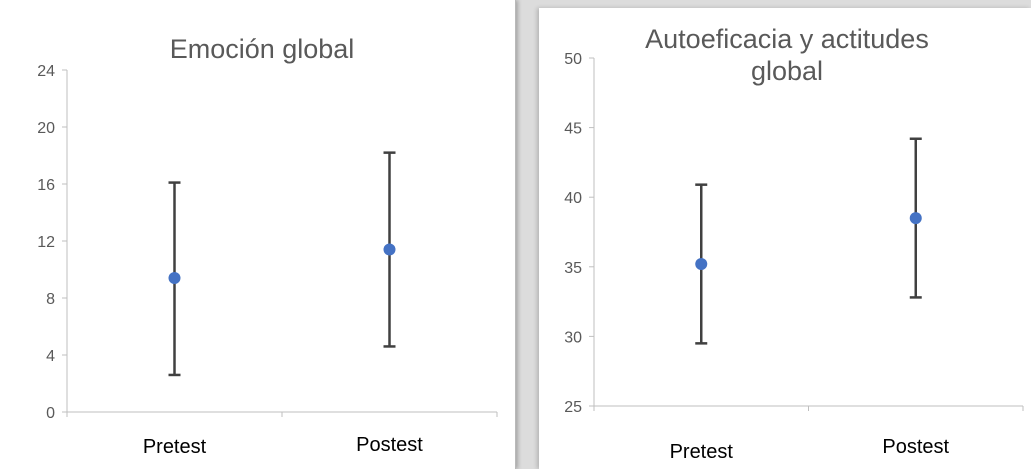 This screenshot has width=1031, height=469. What do you see at coordinates (573, 129) in the screenshot?
I see `y-tick-label: 45` at bounding box center [573, 129].